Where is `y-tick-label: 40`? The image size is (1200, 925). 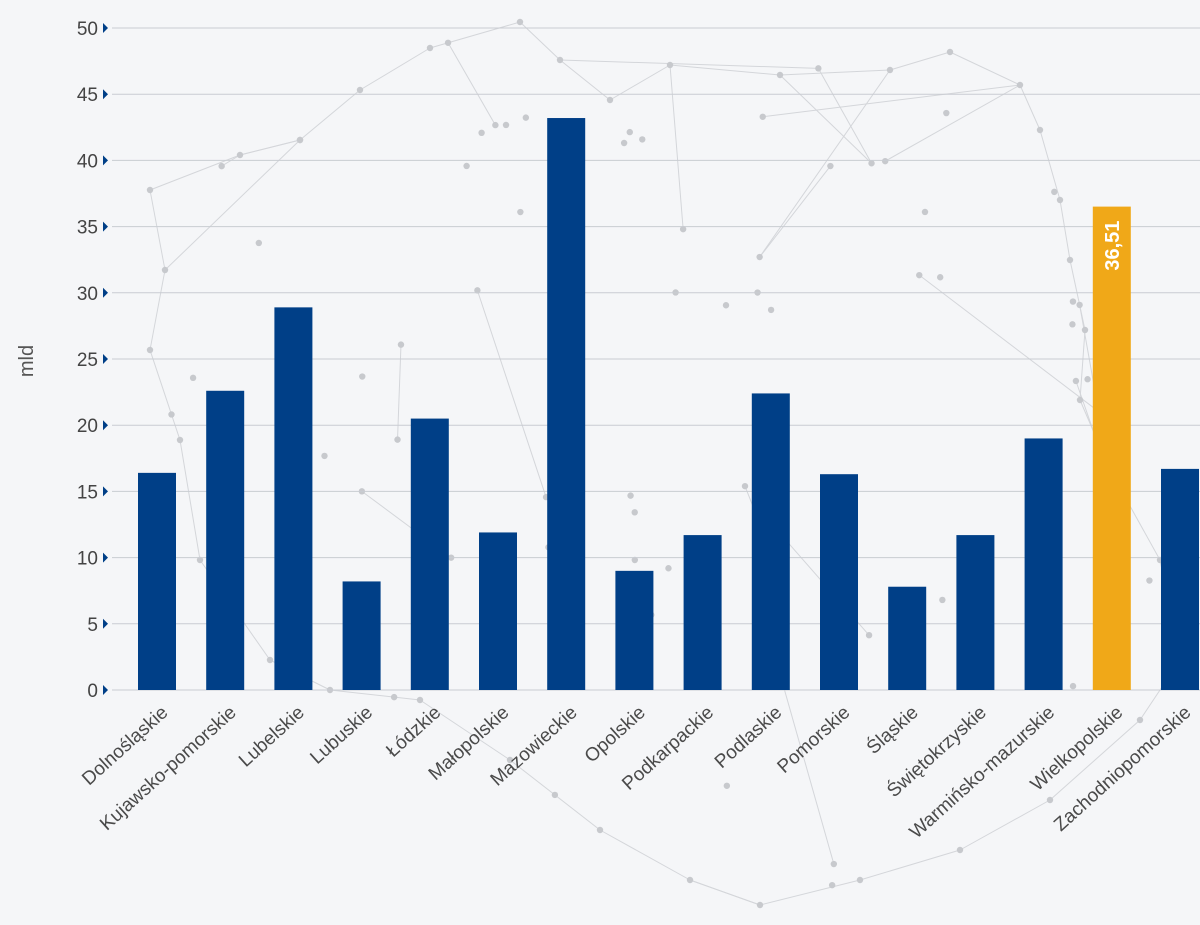
y-tick-label: 40 is located at coordinates (87, 161).